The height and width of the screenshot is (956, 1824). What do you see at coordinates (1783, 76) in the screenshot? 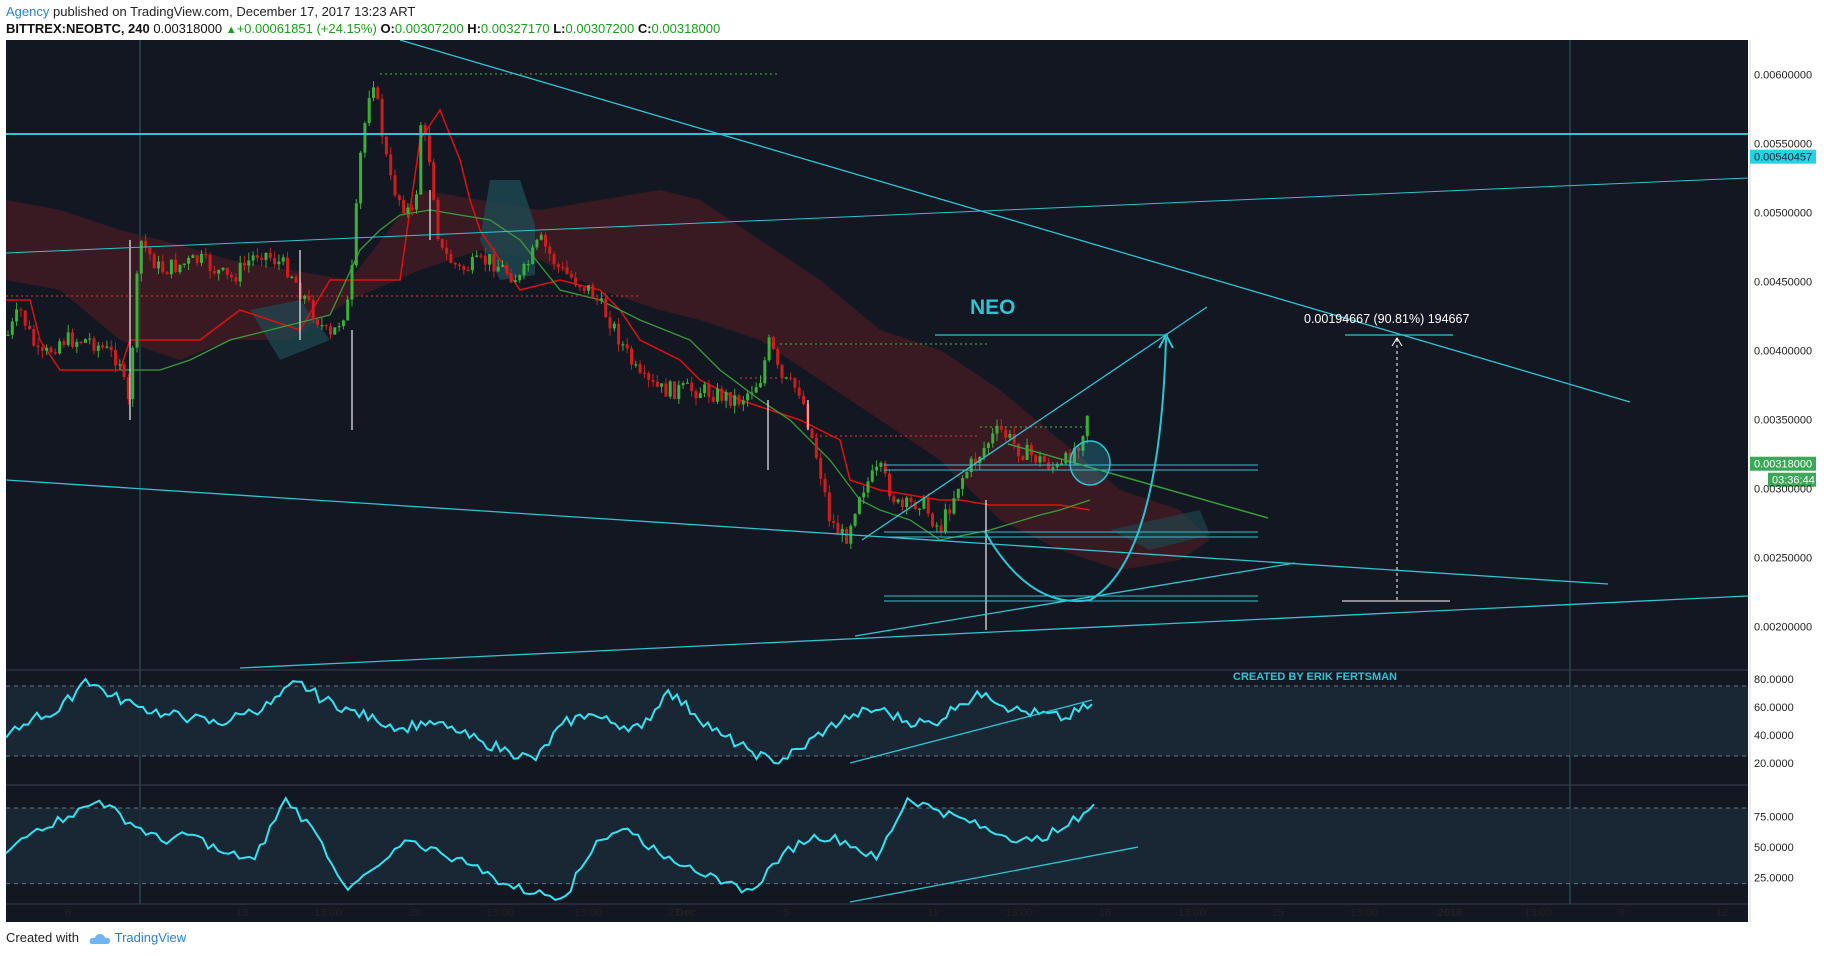
I see `price-tick-label: 0.00600000` at bounding box center [1783, 76].